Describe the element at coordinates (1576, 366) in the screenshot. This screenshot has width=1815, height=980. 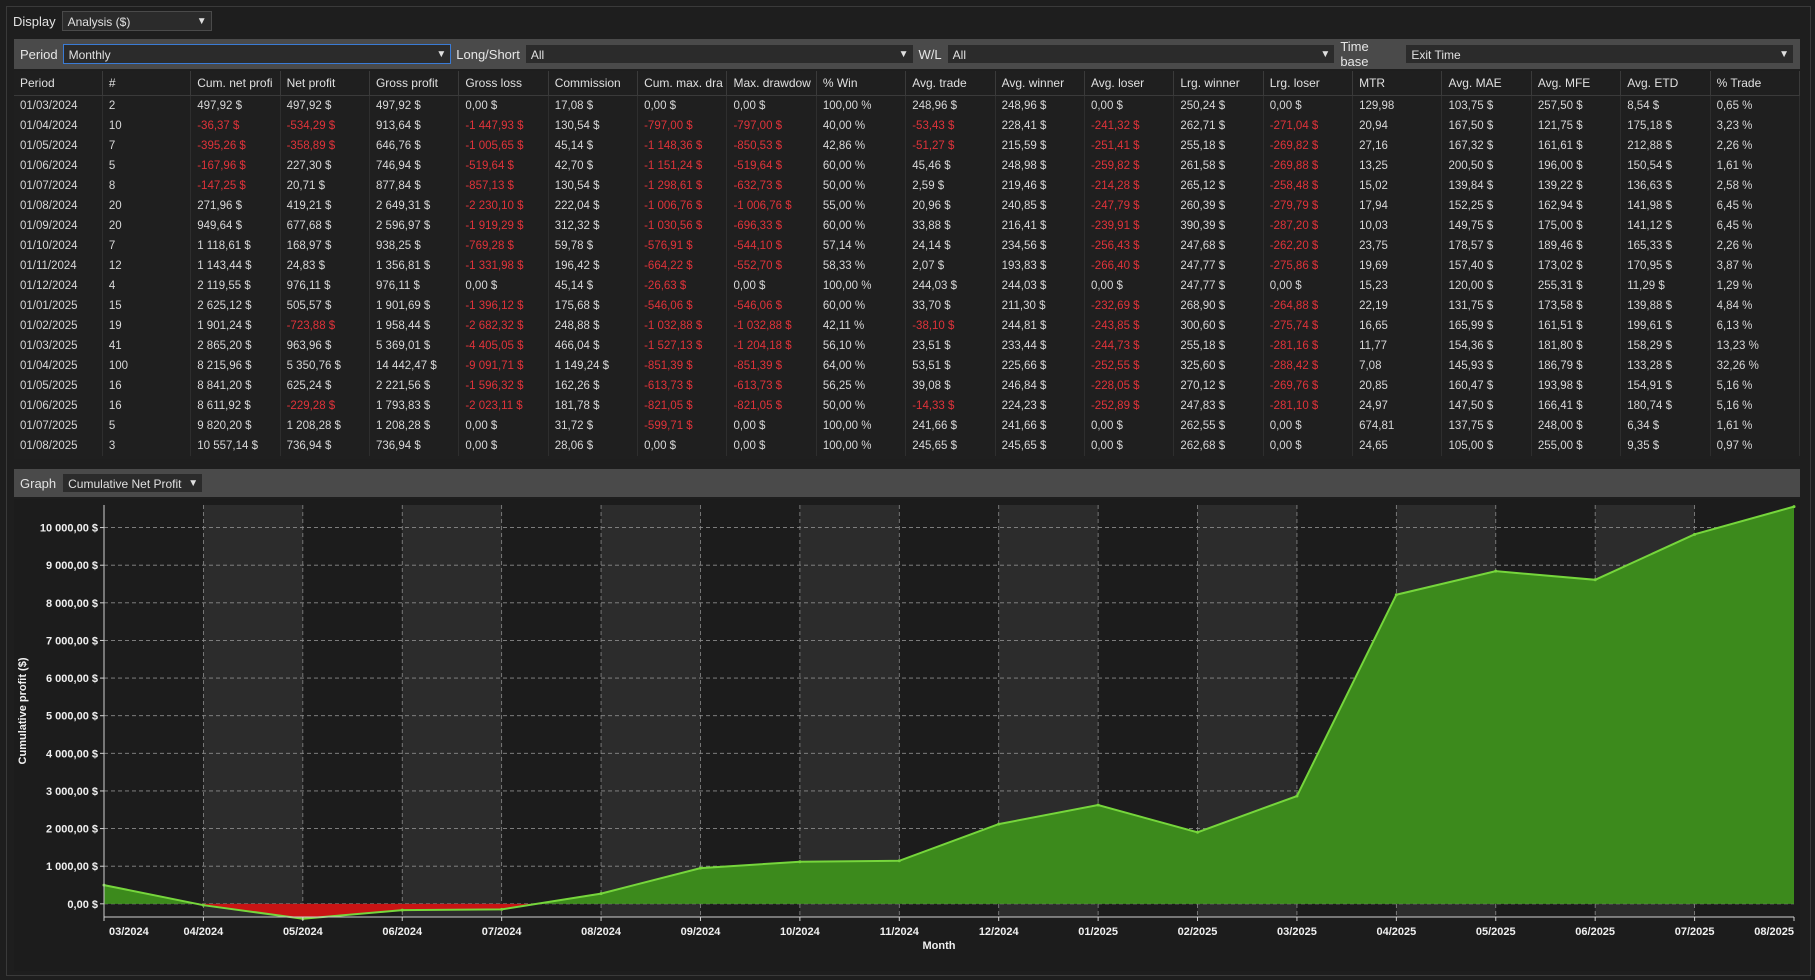
I see `table-cell: 186,79 $` at that location.